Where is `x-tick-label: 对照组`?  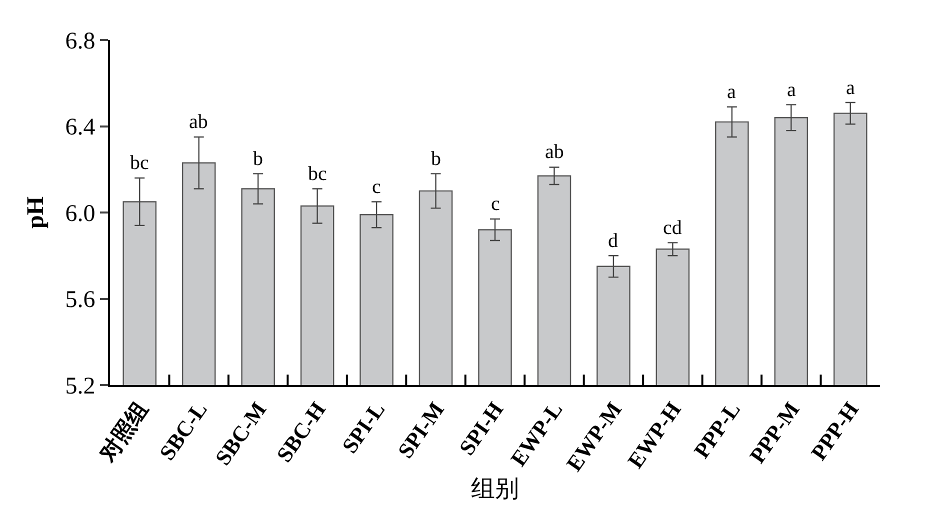 x-tick-label: 对照组 is located at coordinates (123, 431).